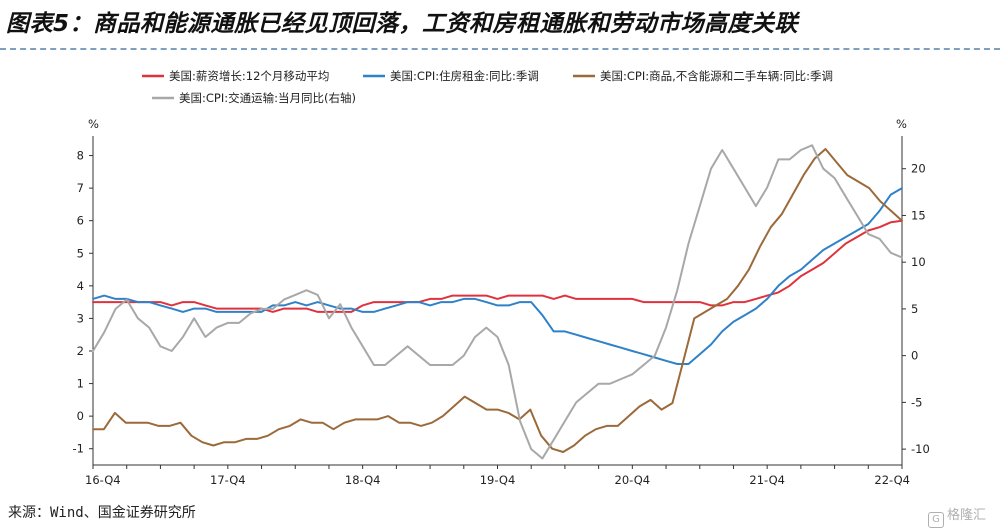 The width and height of the screenshot is (1000, 531). What do you see at coordinates (892, 480) in the screenshot?
I see `x-tick-label: 22-Q4` at bounding box center [892, 480].